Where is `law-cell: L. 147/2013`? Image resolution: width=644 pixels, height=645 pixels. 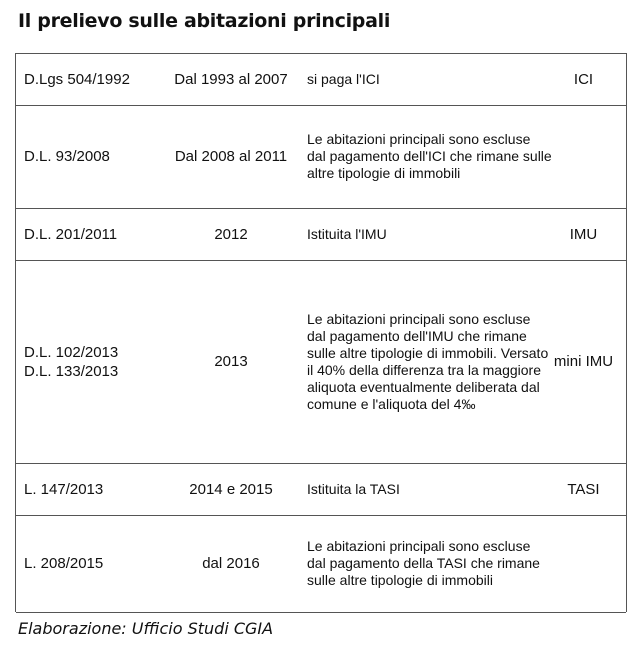
law-cell: L. 147/2013 is located at coordinates (63, 489).